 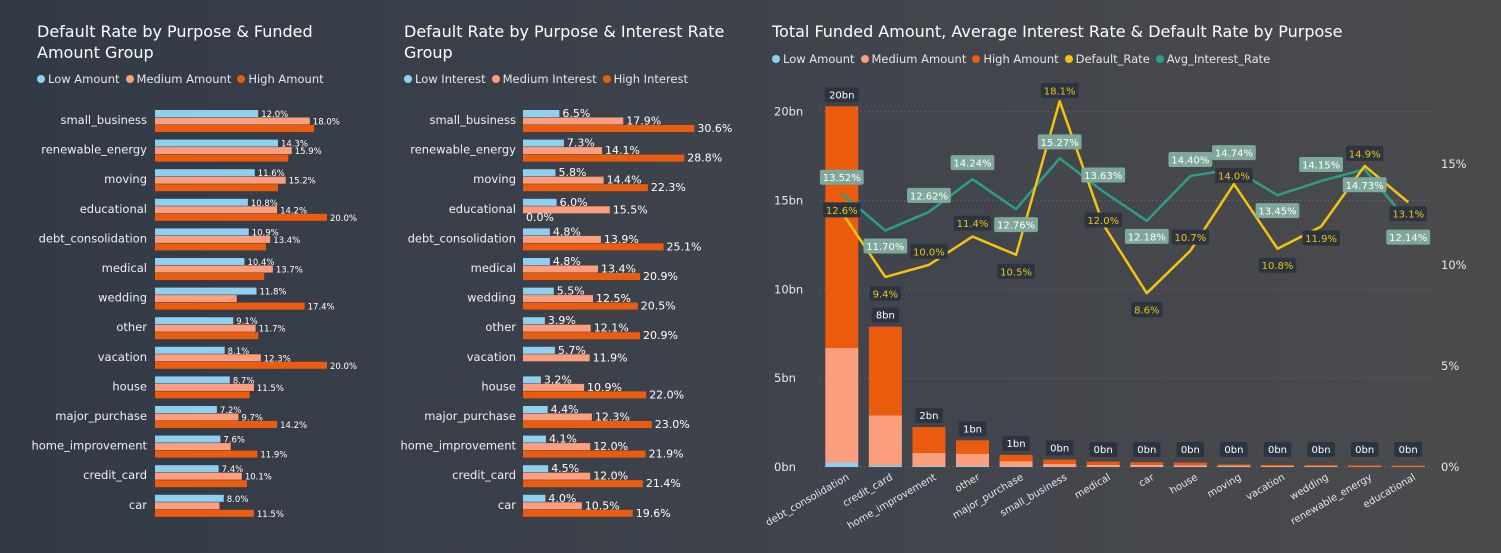 I want to click on legend-label: Default_Rate, so click(x=1112, y=59).